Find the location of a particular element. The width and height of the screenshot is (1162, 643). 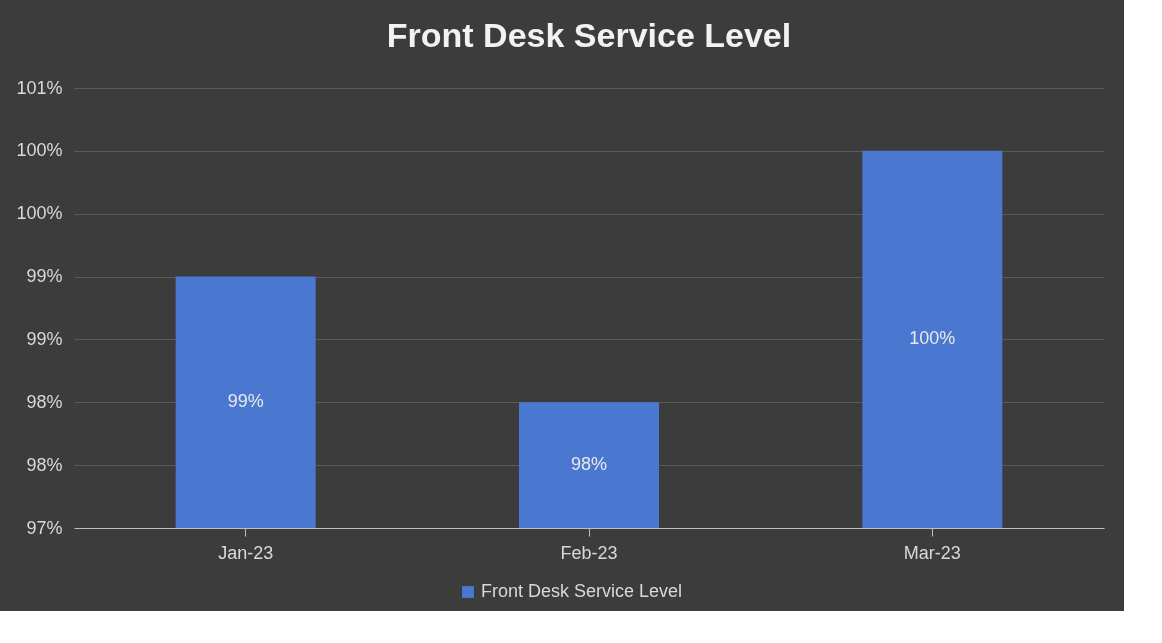

x-tick-label: Feb-23 is located at coordinates (589, 552).